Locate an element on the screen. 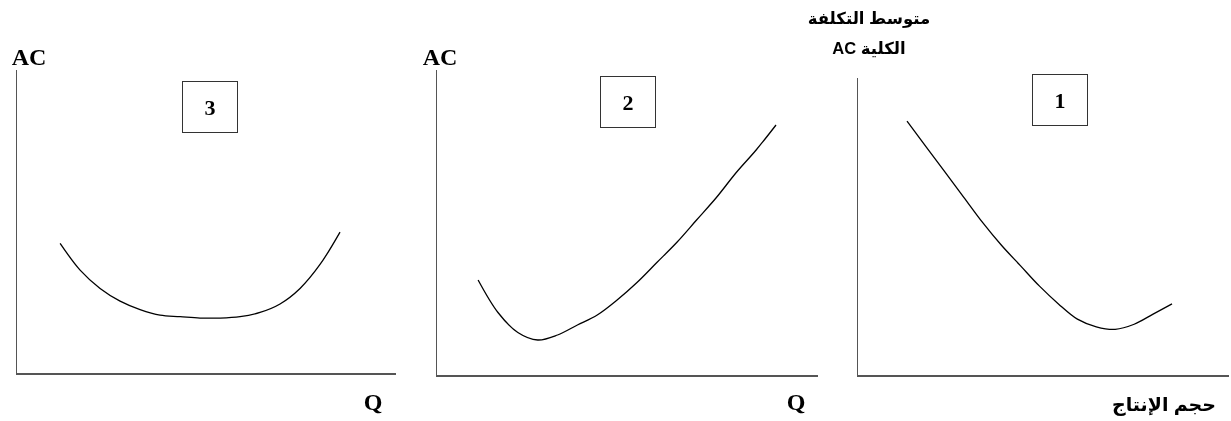 The height and width of the screenshot is (421, 1231). x-axis-title: حجم الإنتاج is located at coordinates (1164, 405).